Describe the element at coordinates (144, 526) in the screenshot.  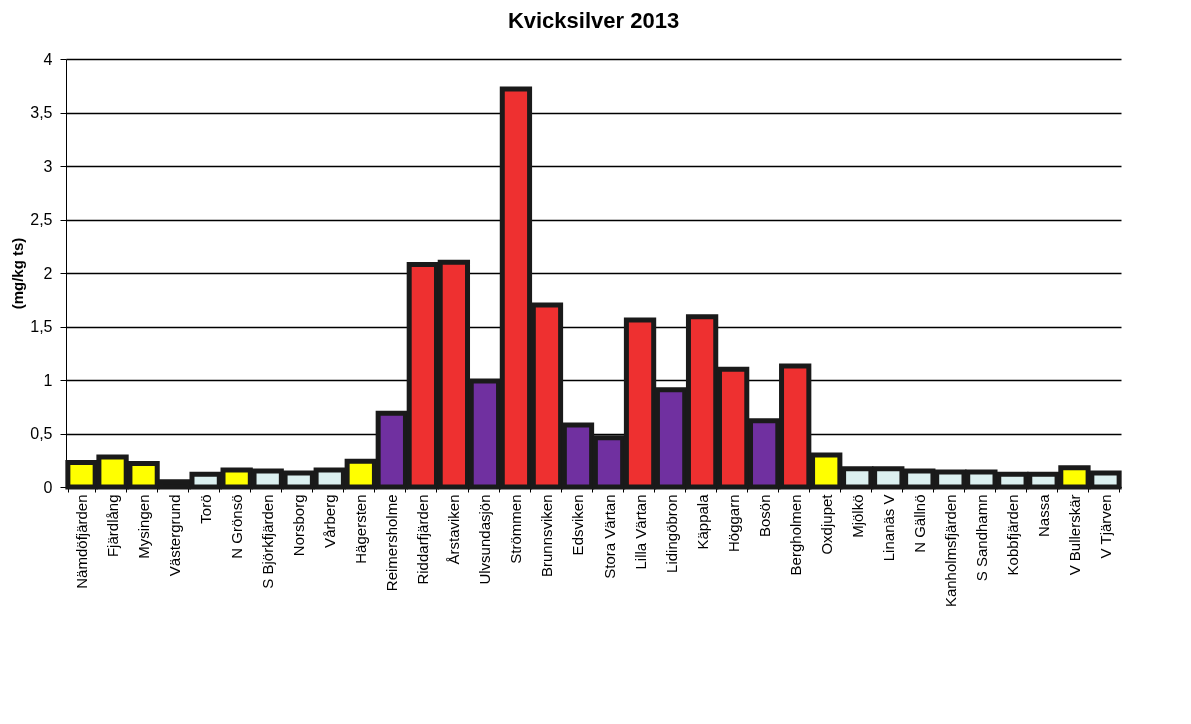
I see `x-tick-label: Mysingen` at that location.